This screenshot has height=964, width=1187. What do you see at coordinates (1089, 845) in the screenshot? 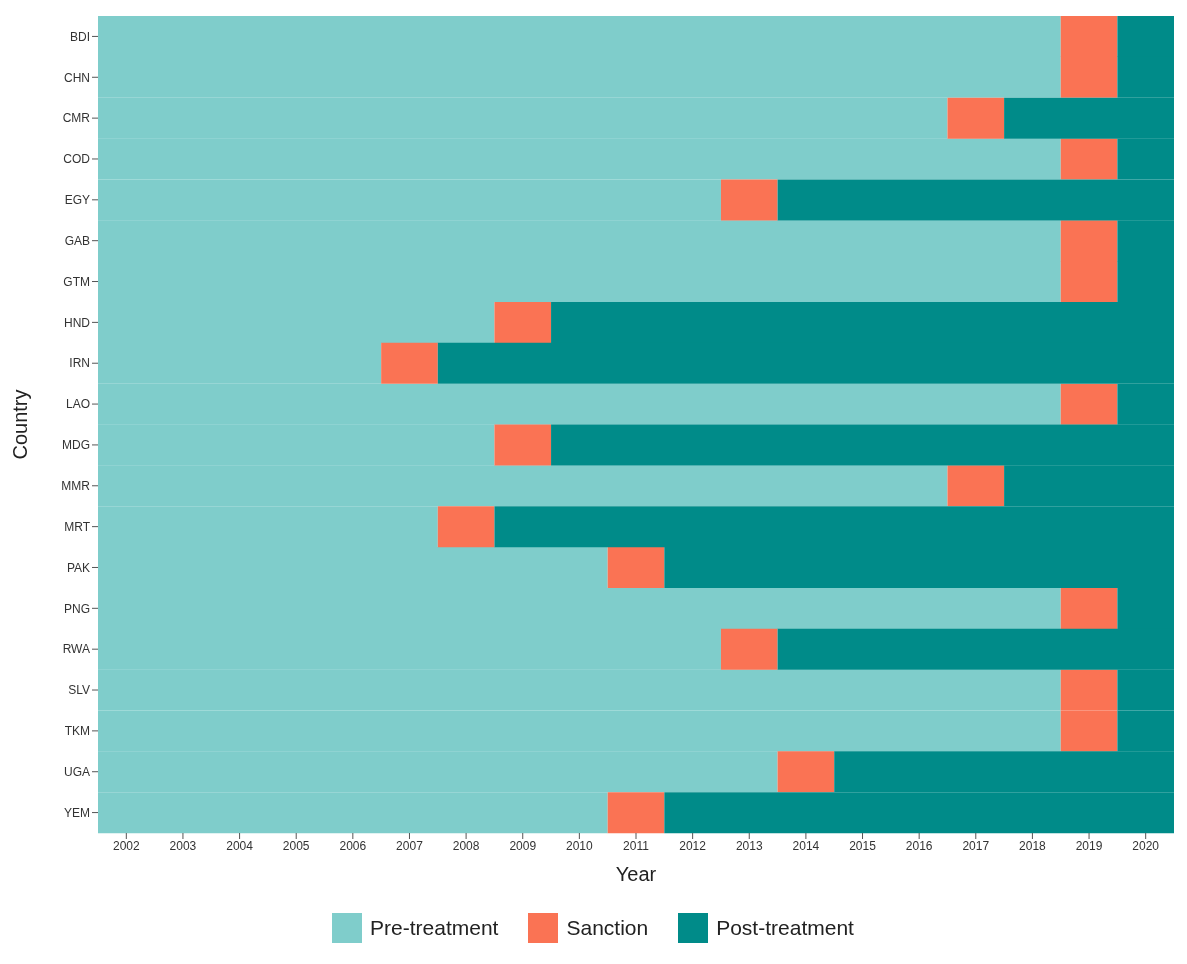
I see `x-tick-label: 2019` at bounding box center [1089, 845].